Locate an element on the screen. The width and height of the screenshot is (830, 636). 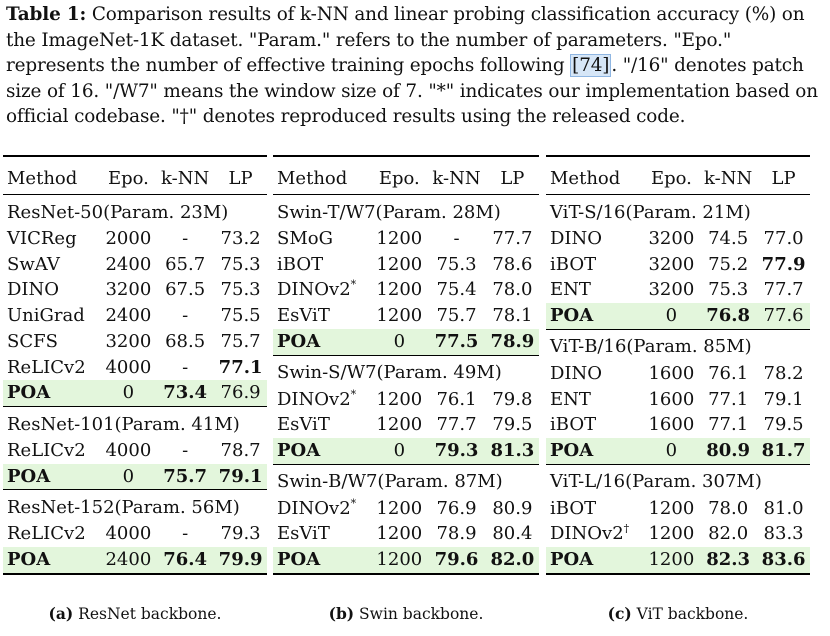
group-title: Swin-S/W7(Param. 49M) is located at coordinates (406, 370).